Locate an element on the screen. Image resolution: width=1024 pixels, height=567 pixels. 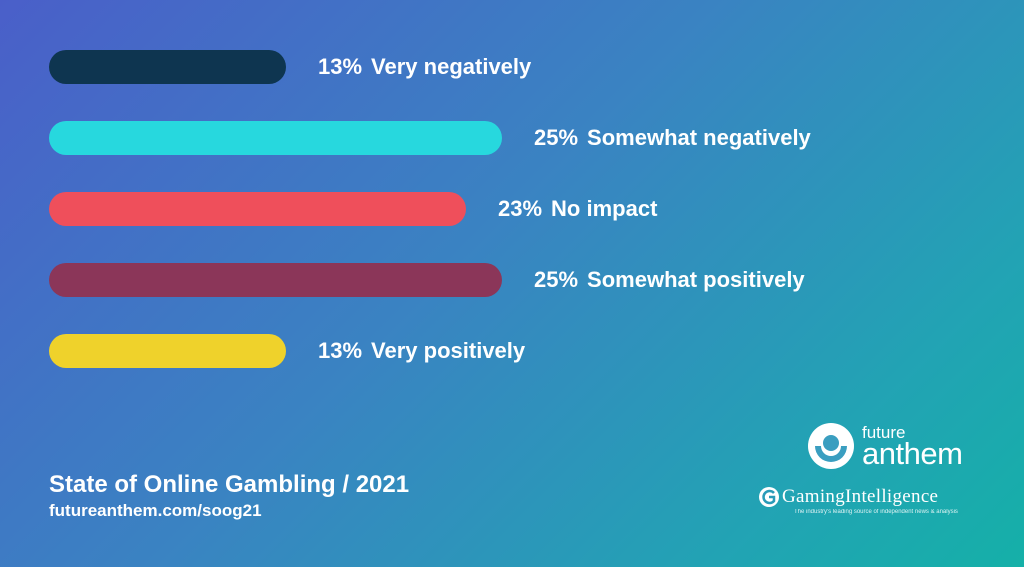
bar-label: 23% No impact is located at coordinates (577, 209).